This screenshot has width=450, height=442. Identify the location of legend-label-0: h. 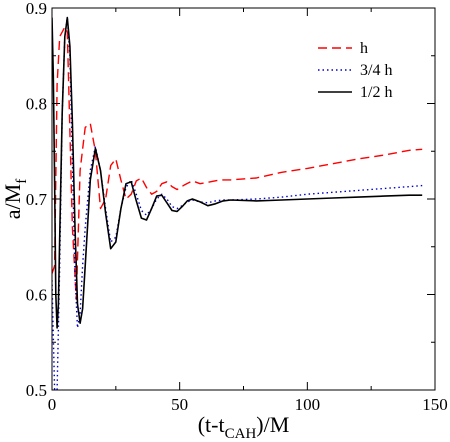
(364, 48).